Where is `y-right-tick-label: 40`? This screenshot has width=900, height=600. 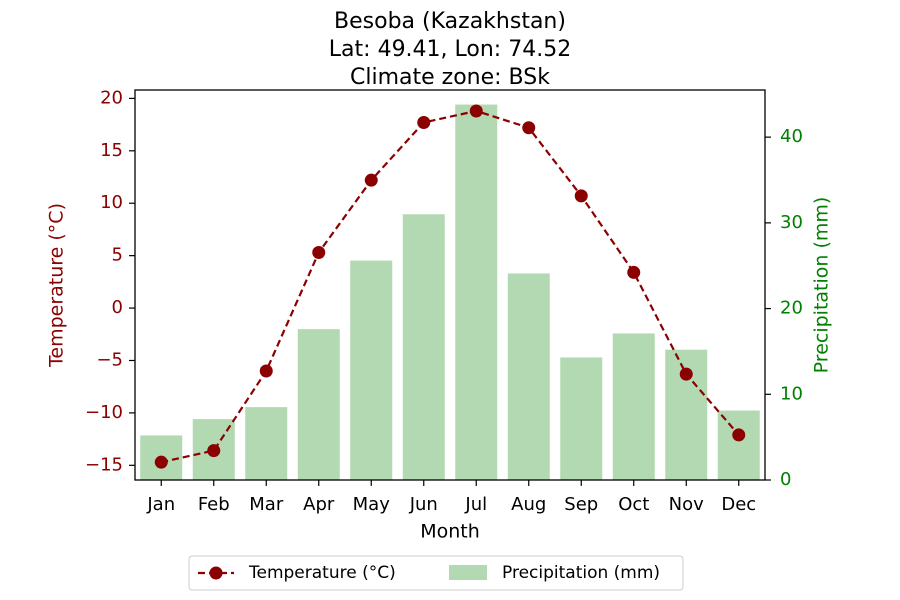 y-right-tick-label: 40 is located at coordinates (791, 136).